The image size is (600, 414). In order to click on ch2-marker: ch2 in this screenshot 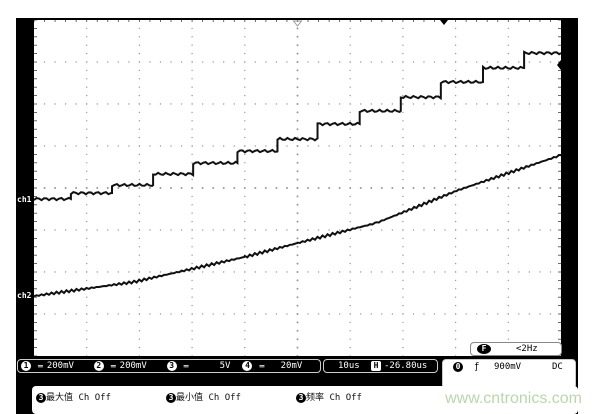, I will do `click(24, 295)`.